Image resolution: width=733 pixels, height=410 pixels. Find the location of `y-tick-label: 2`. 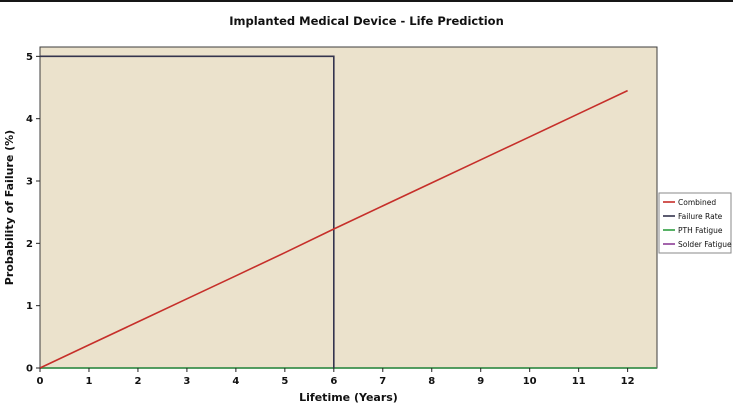

y-tick-label: 2 is located at coordinates (29, 244).